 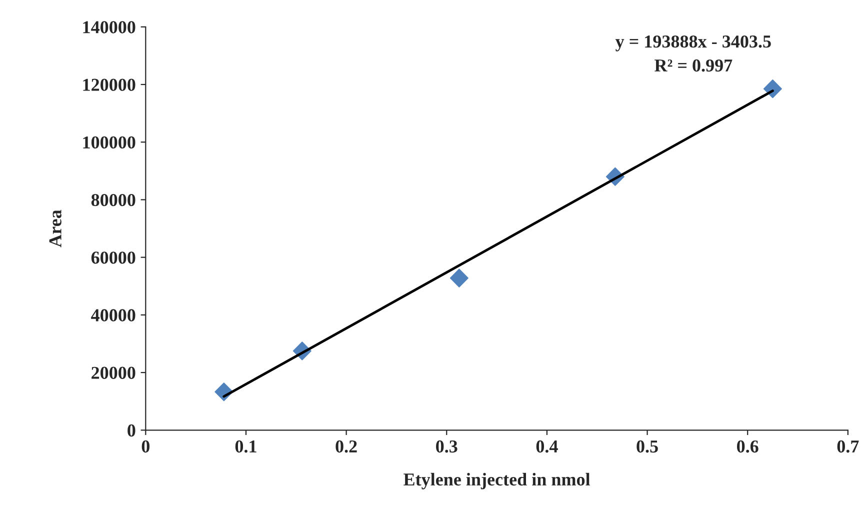 What do you see at coordinates (113, 315) in the screenshot?
I see `y-tick-label: 40000` at bounding box center [113, 315].